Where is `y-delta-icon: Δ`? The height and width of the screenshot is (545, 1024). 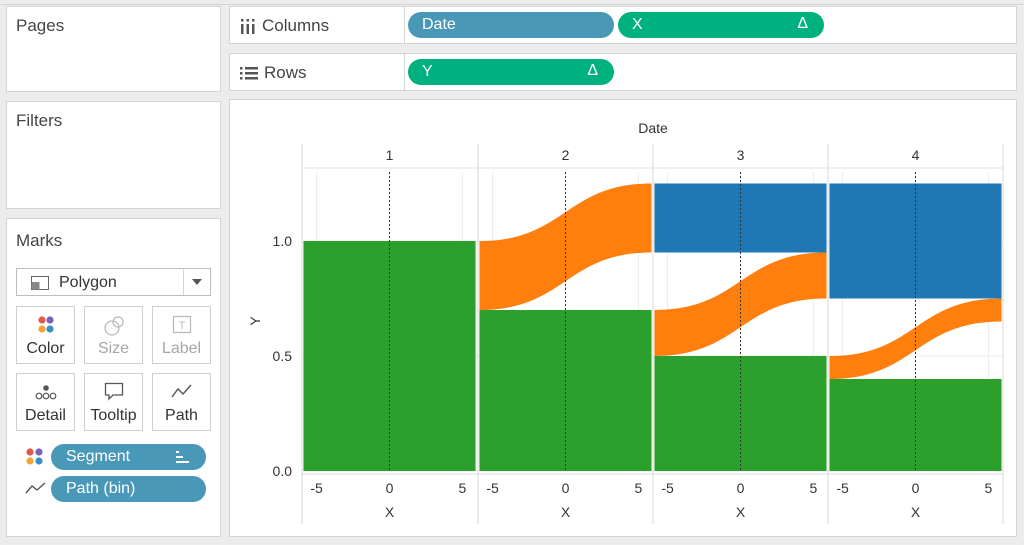 y-delta-icon: Δ is located at coordinates (592, 70).